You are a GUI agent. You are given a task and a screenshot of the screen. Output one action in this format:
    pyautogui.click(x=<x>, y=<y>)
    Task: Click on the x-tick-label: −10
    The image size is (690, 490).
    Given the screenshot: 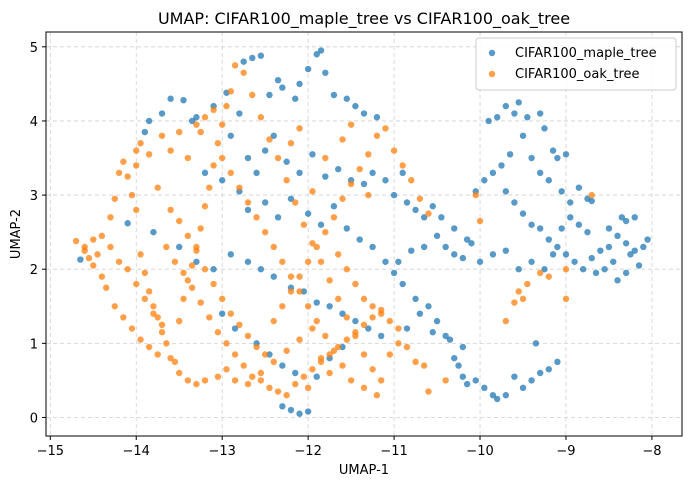 What is the action you would take?
    pyautogui.click(x=479, y=451)
    